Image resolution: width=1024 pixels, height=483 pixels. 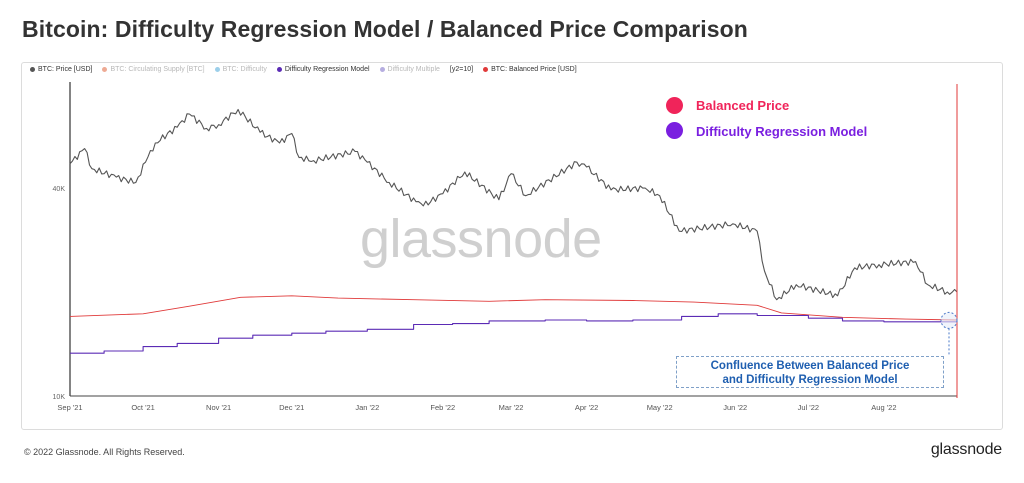 What do you see at coordinates (413, 69) in the screenshot?
I see `legend-label: Difficulty Multiple` at bounding box center [413, 69].